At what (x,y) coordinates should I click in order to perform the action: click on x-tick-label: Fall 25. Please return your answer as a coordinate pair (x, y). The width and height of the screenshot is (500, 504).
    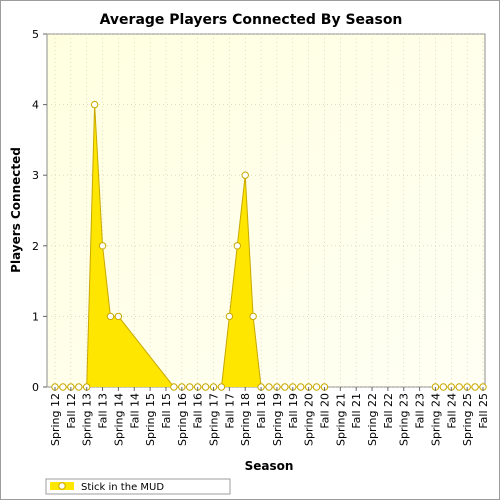
    Looking at the image, I should click on (483, 411).